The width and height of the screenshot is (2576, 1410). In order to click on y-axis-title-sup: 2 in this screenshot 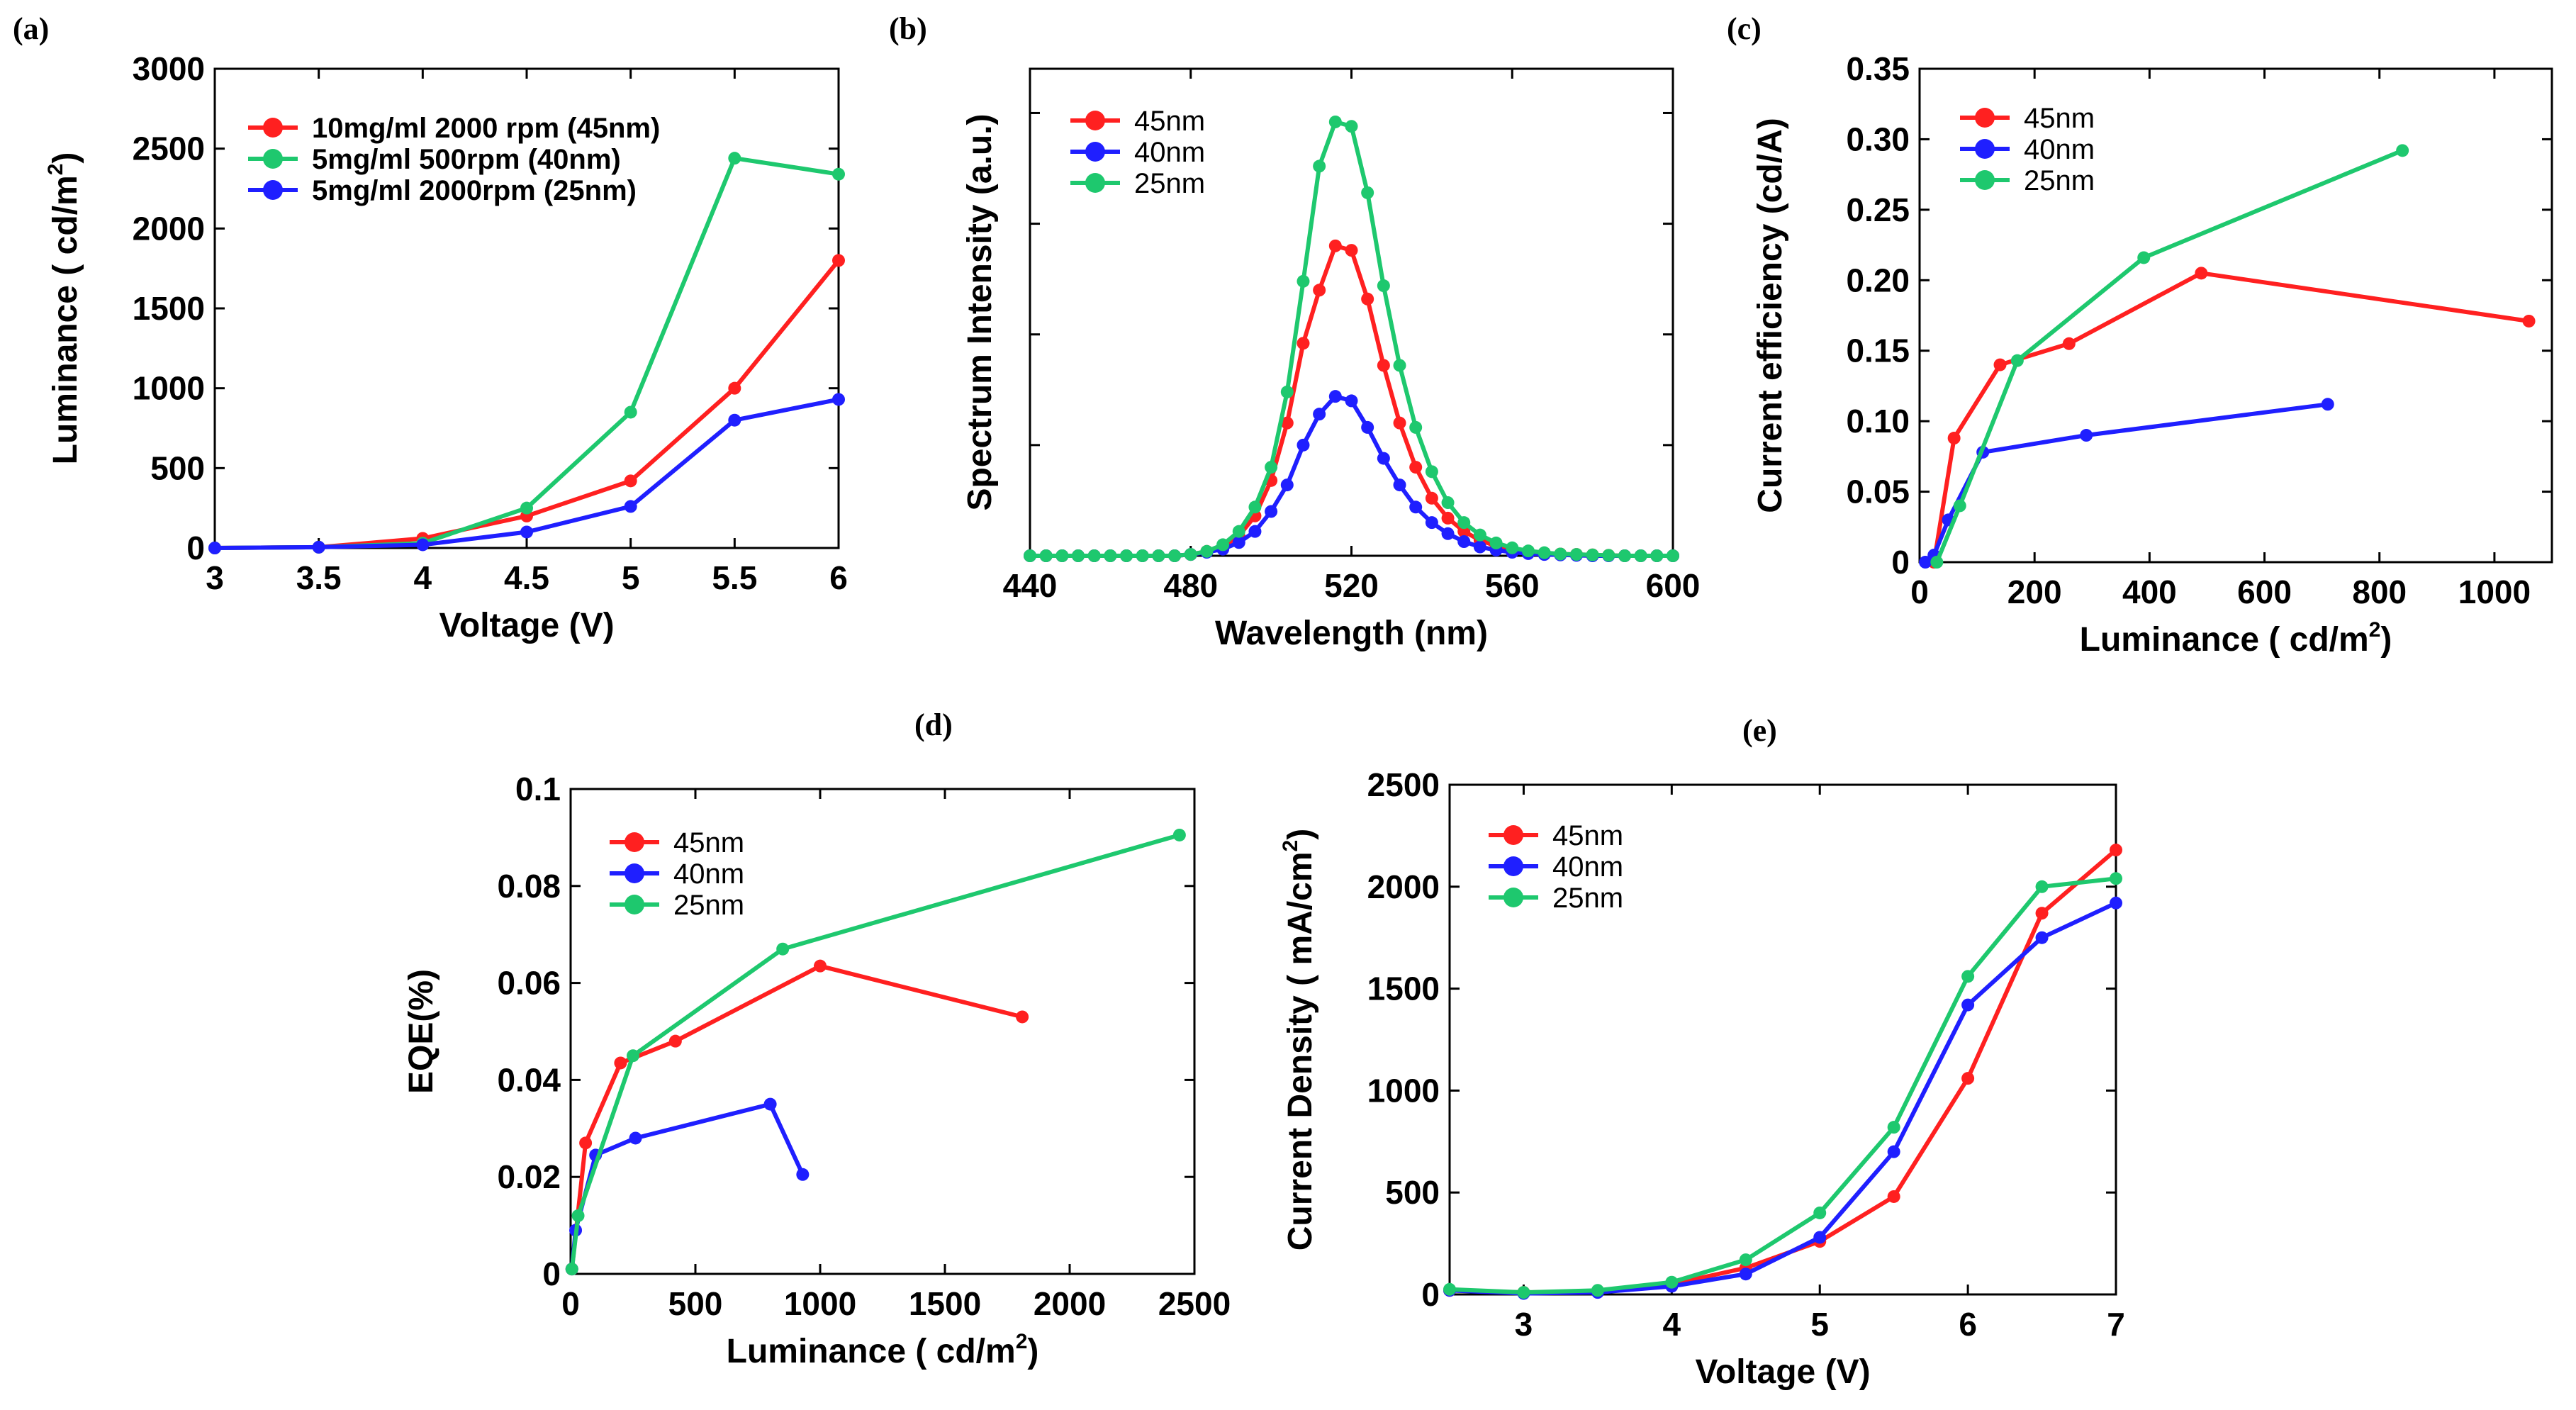, I will do `click(55, 170)`.